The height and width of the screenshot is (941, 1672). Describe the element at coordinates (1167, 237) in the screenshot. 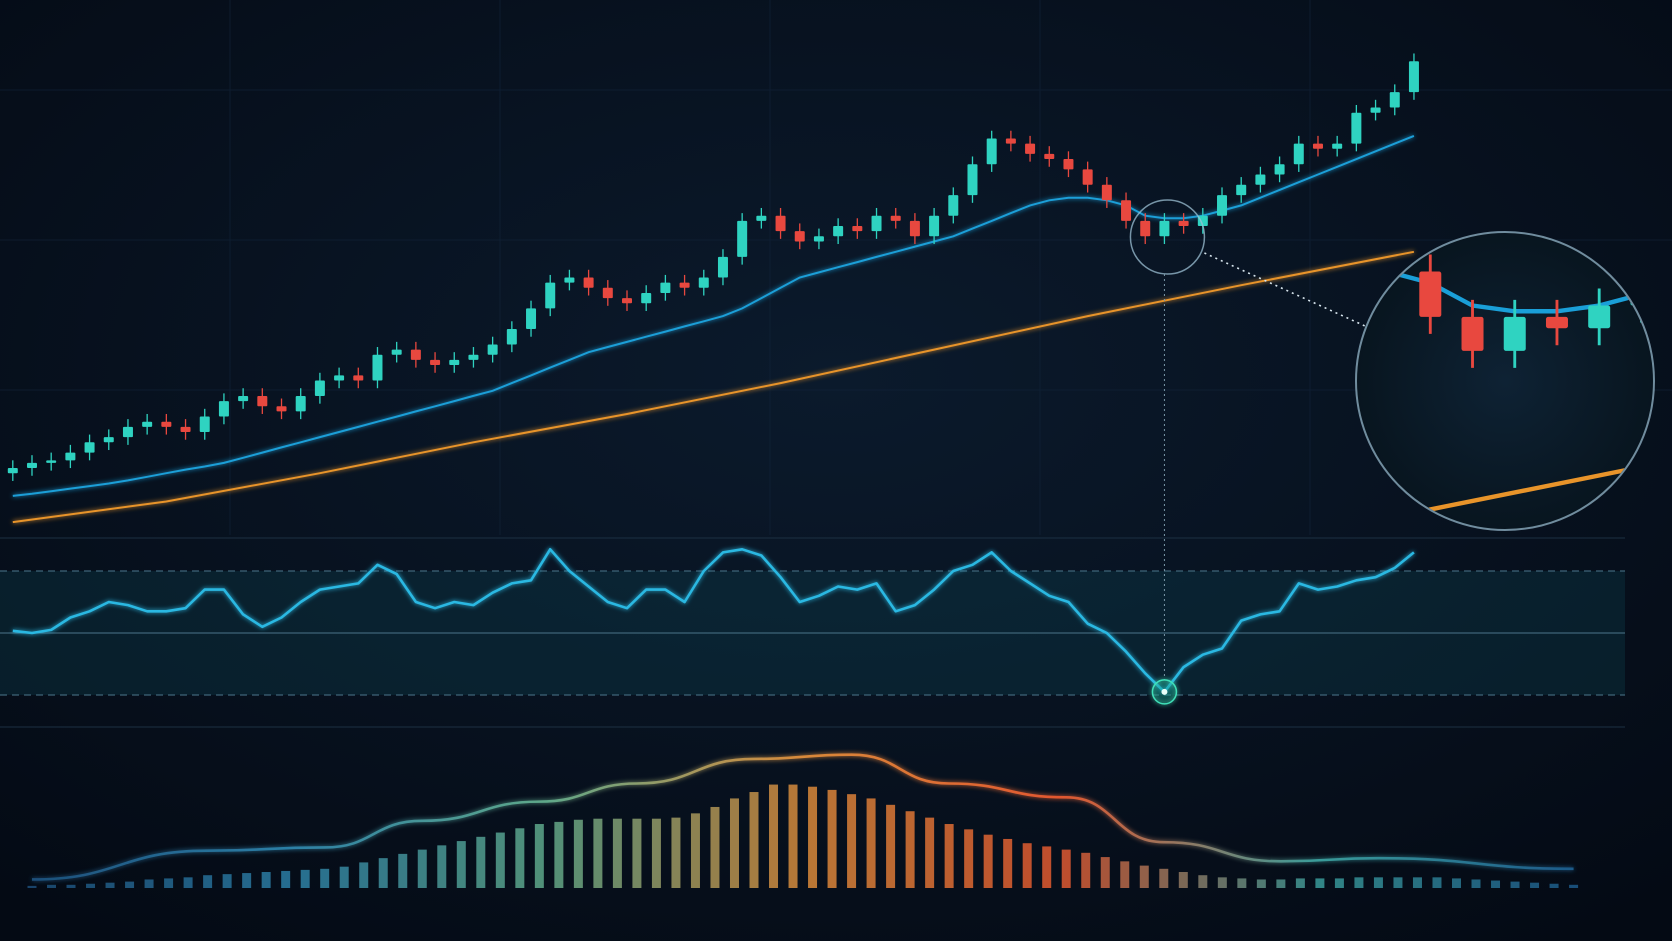

I see `focus-ring` at that location.